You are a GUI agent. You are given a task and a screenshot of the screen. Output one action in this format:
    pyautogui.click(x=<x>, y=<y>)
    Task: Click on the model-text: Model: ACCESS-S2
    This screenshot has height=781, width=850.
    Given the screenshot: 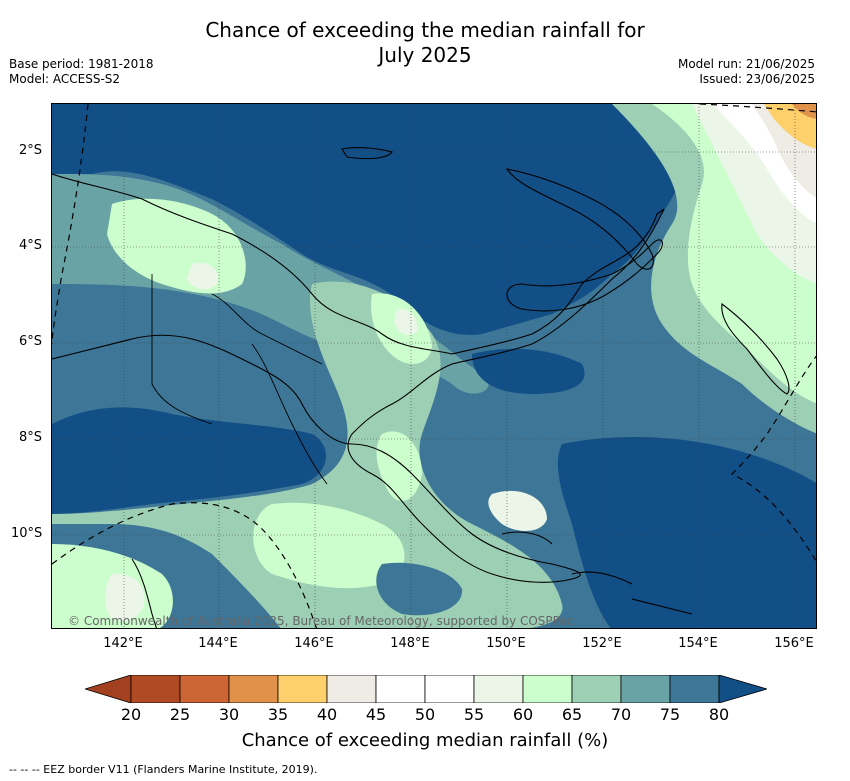 What is the action you would take?
    pyautogui.click(x=65, y=79)
    